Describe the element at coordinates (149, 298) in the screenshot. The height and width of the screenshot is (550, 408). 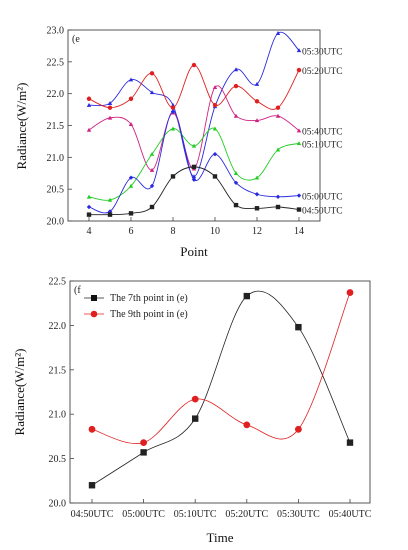
I see `legend-label-7th: The 7th point in (e)` at that location.